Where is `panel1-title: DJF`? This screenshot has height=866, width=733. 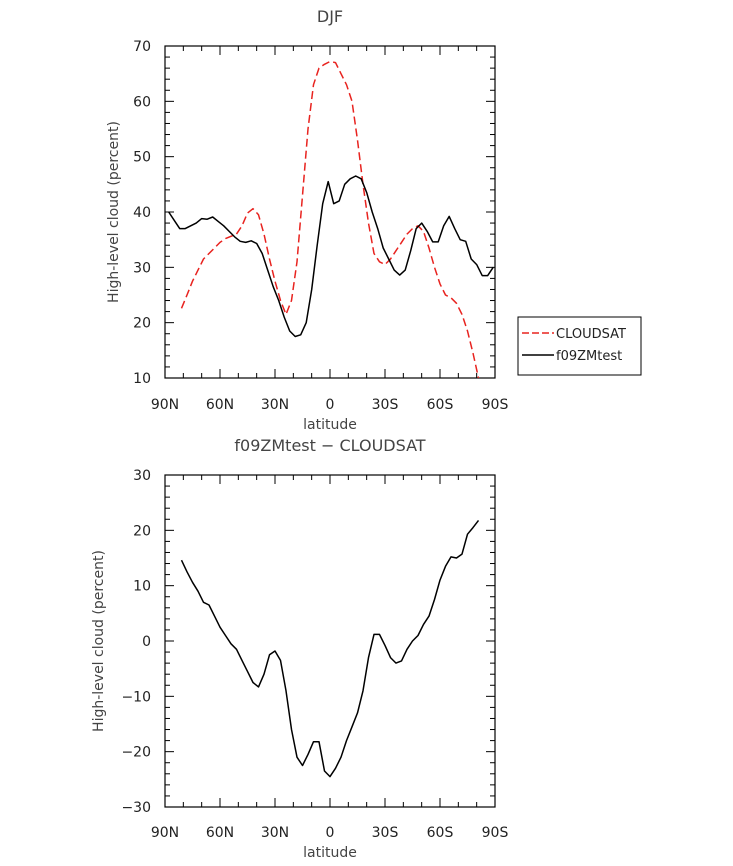 panel1-title: DJF is located at coordinates (330, 16).